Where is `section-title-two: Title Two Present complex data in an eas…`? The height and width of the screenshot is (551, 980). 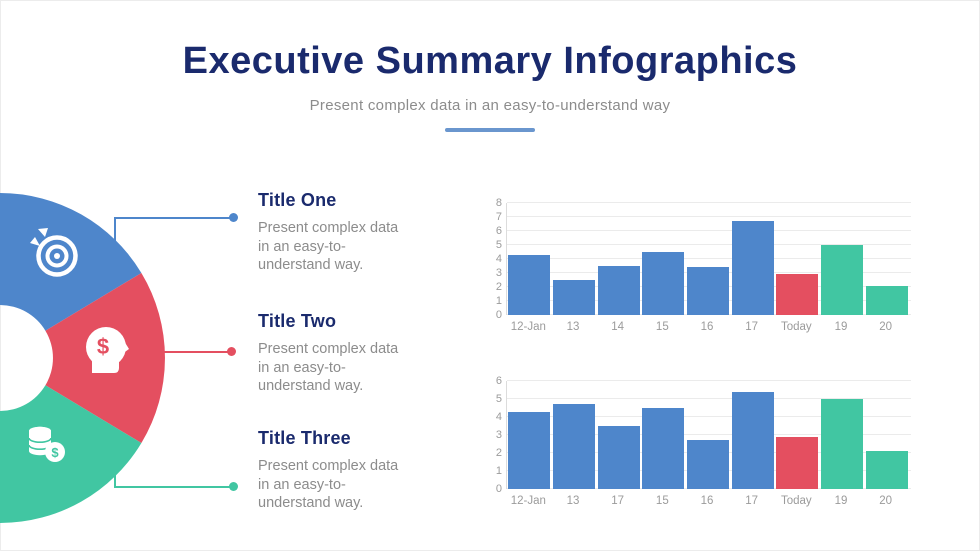
section-title-two: Title Two Present complex data in an eas… is located at coordinates (355, 353).